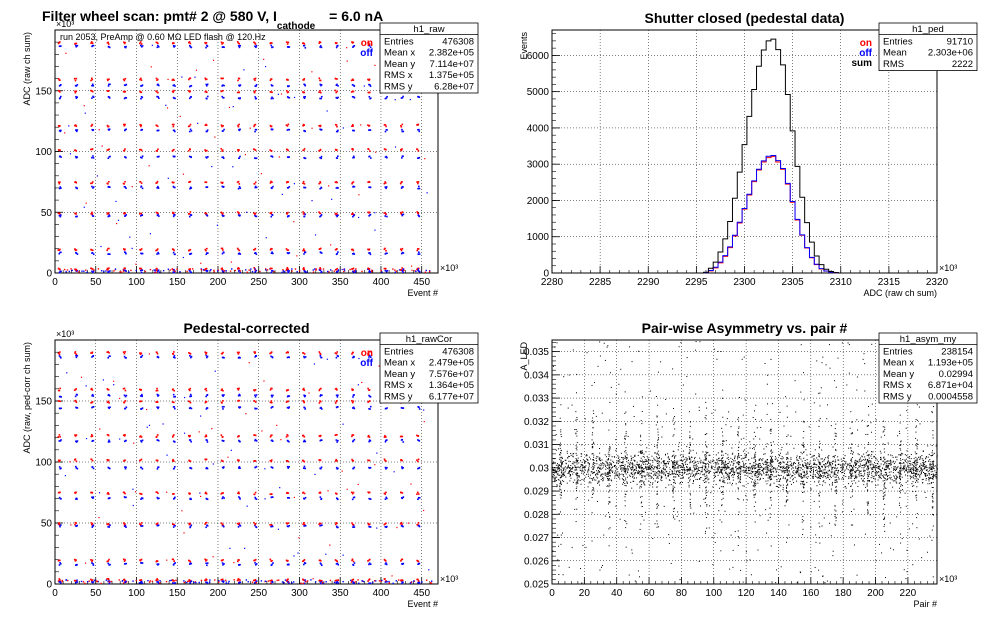 The height and width of the screenshot is (622, 996). Describe the element at coordinates (552, 282) in the screenshot. I see `x-tick-label: 2280` at that location.